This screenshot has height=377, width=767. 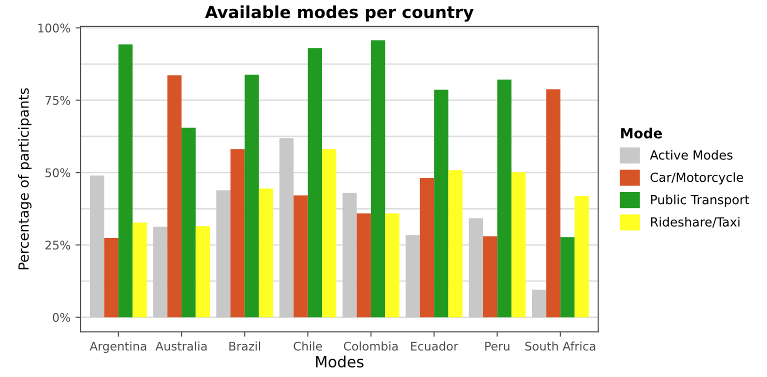 What do you see at coordinates (61, 317) in the screenshot?
I see `y-tick-label: 0%` at bounding box center [61, 317].